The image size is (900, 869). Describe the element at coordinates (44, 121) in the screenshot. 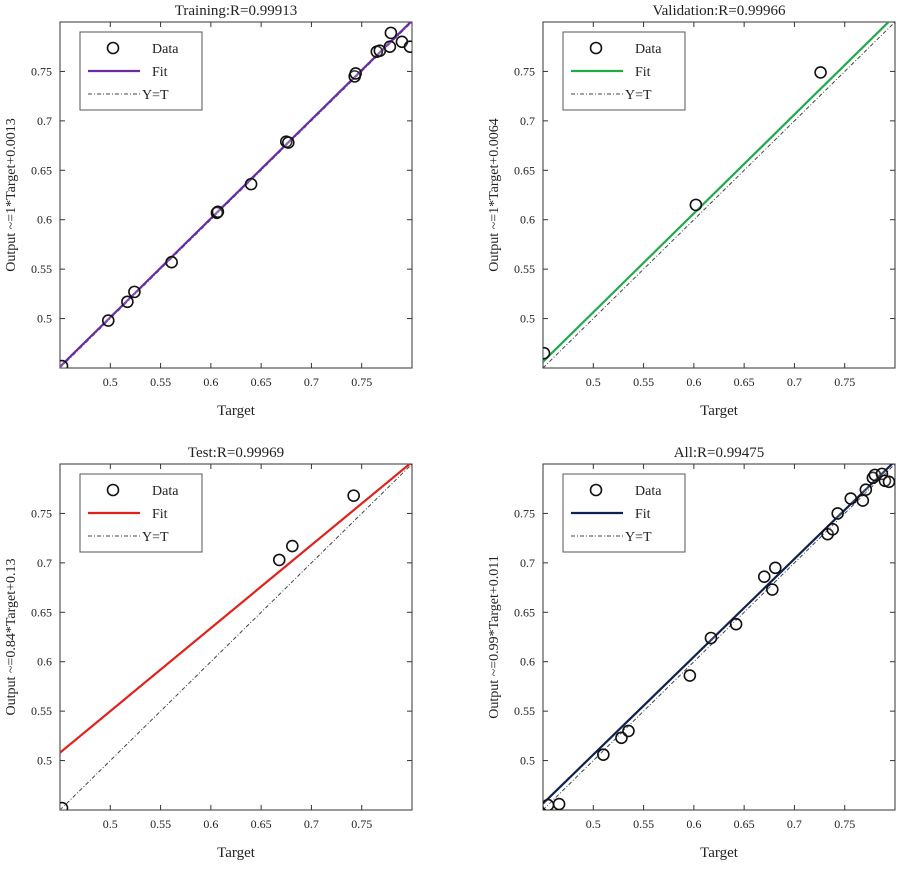

I see `y-tick-label: 0.7` at that location.